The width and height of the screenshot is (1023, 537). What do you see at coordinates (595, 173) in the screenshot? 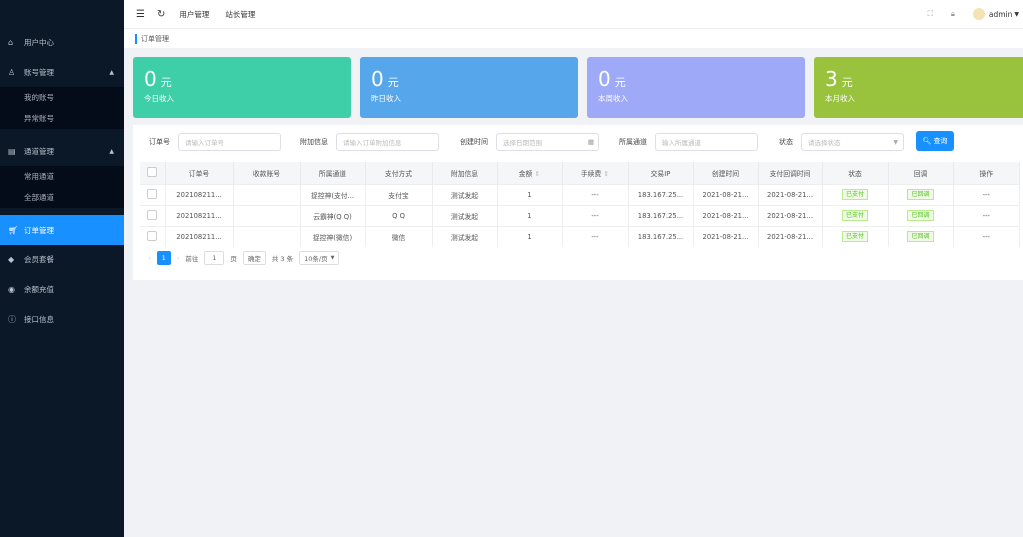
I see `column-header: 手续费 ⇕` at bounding box center [595, 173].